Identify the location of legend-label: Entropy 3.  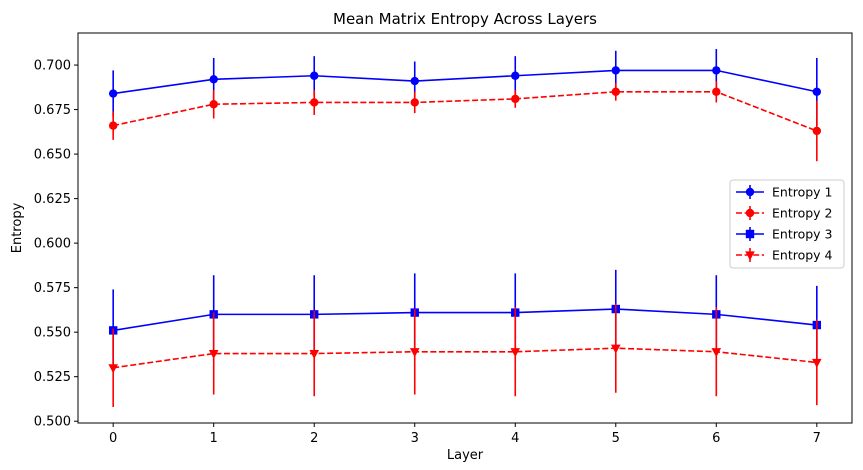
(802, 234).